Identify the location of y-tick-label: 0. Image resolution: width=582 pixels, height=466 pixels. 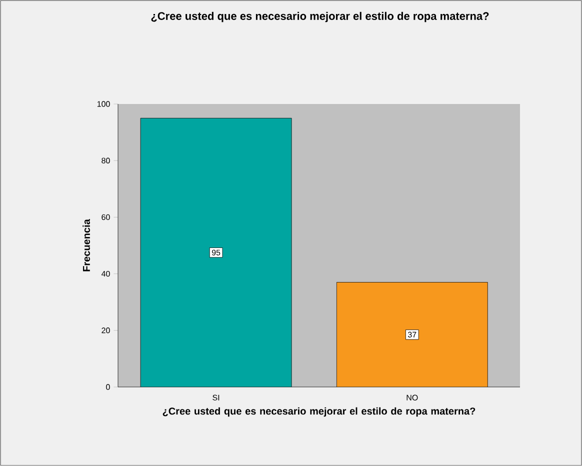
(108, 387).